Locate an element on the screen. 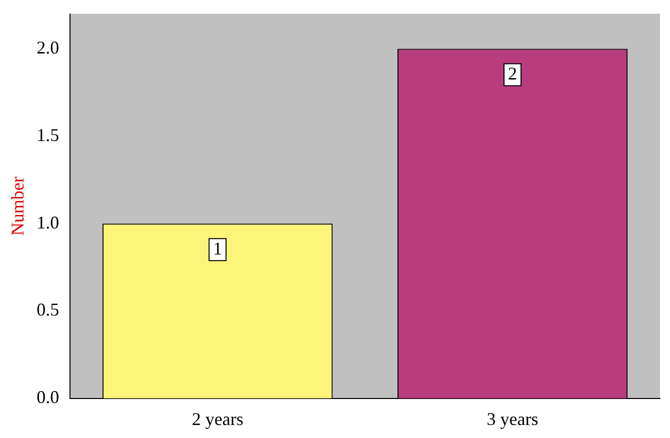 This screenshot has height=438, width=670. y-tick-label: 2.0 is located at coordinates (48, 48).